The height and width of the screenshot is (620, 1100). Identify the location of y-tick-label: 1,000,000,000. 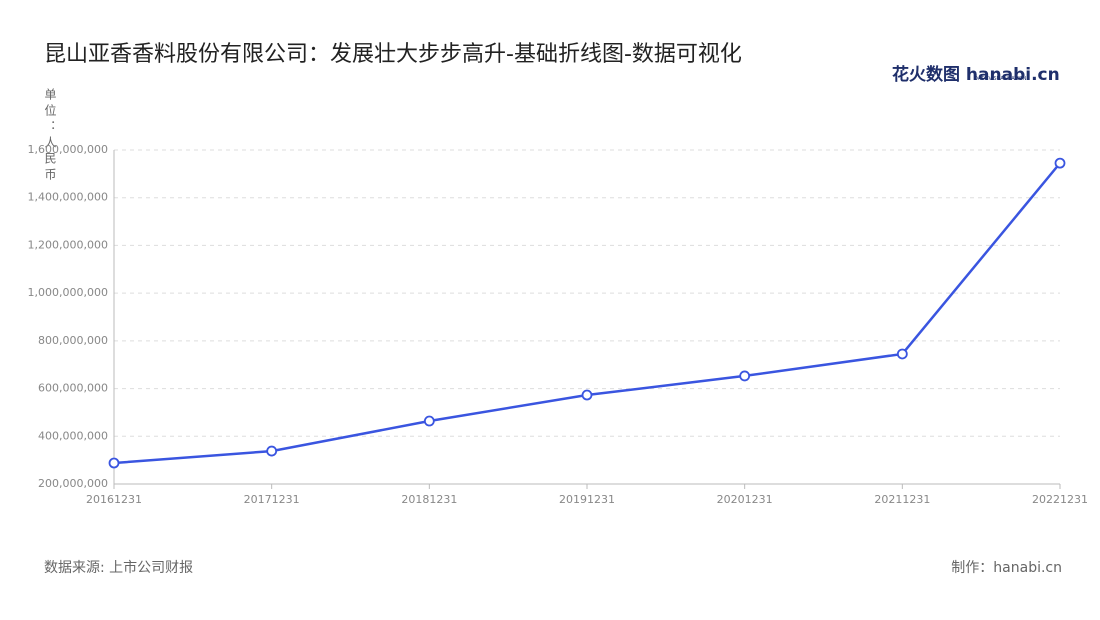
(68, 292).